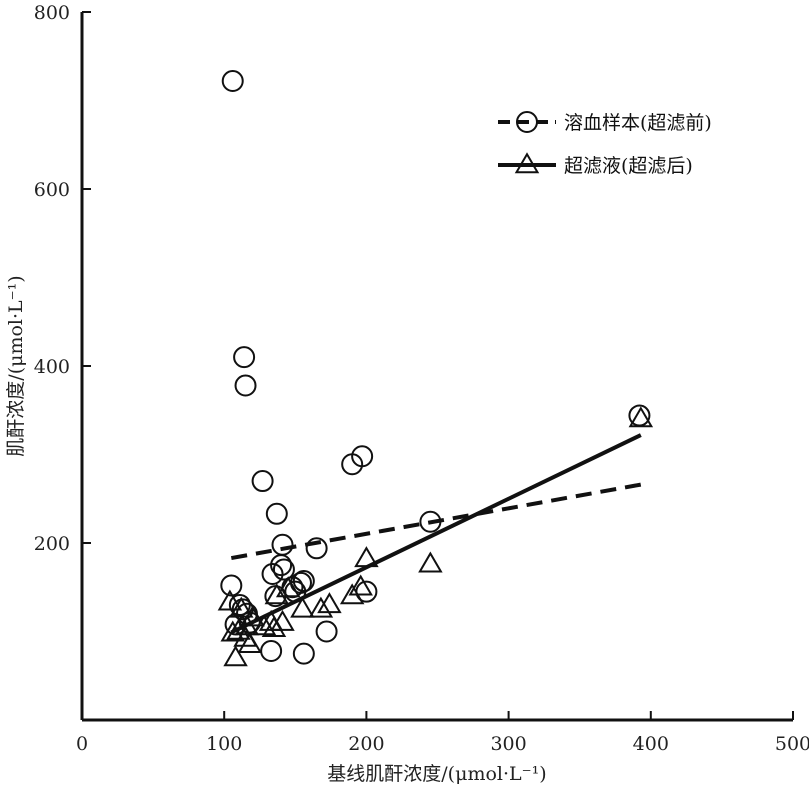 This screenshot has width=809, height=787. I want to click on y-axis-title: 肌酐浓度/(μmol·L⁻¹), so click(16, 365).